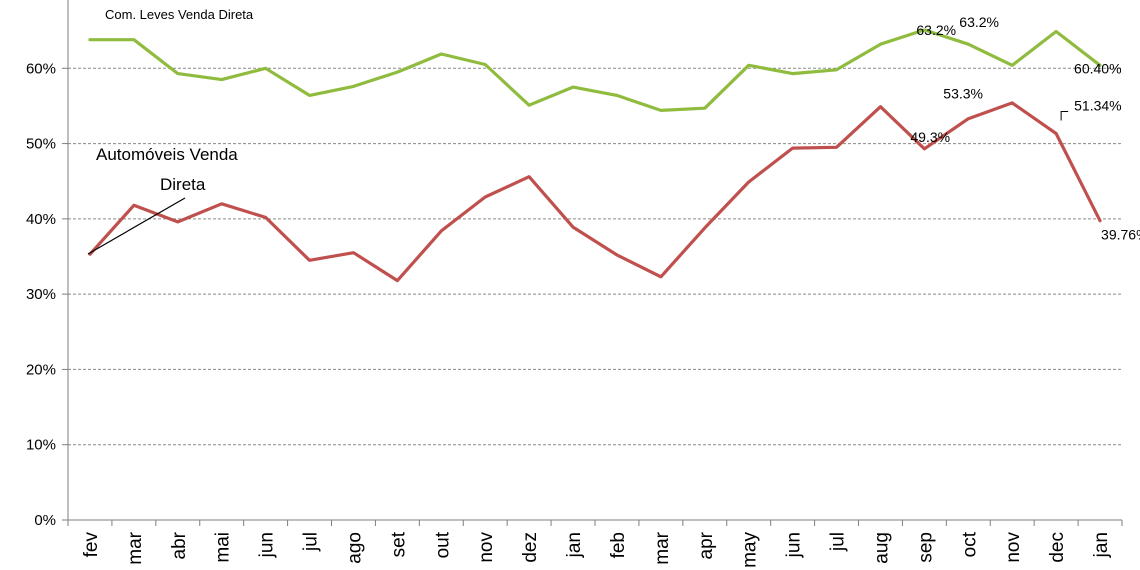  What do you see at coordinates (618, 545) in the screenshot?
I see `x-tick-label: feb` at bounding box center [618, 545].